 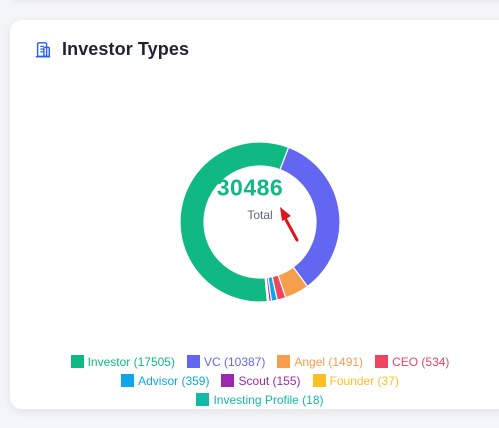 I want to click on donut-slice-investor, so click(x=234, y=222).